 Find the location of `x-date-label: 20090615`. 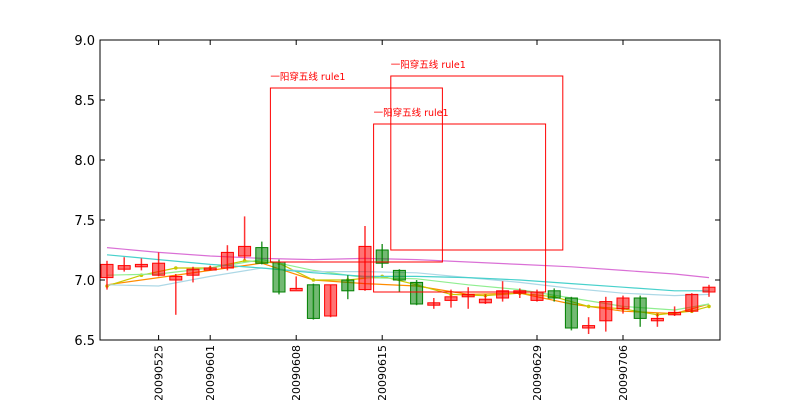

x-date-label: 20090615 is located at coordinates (382, 372).